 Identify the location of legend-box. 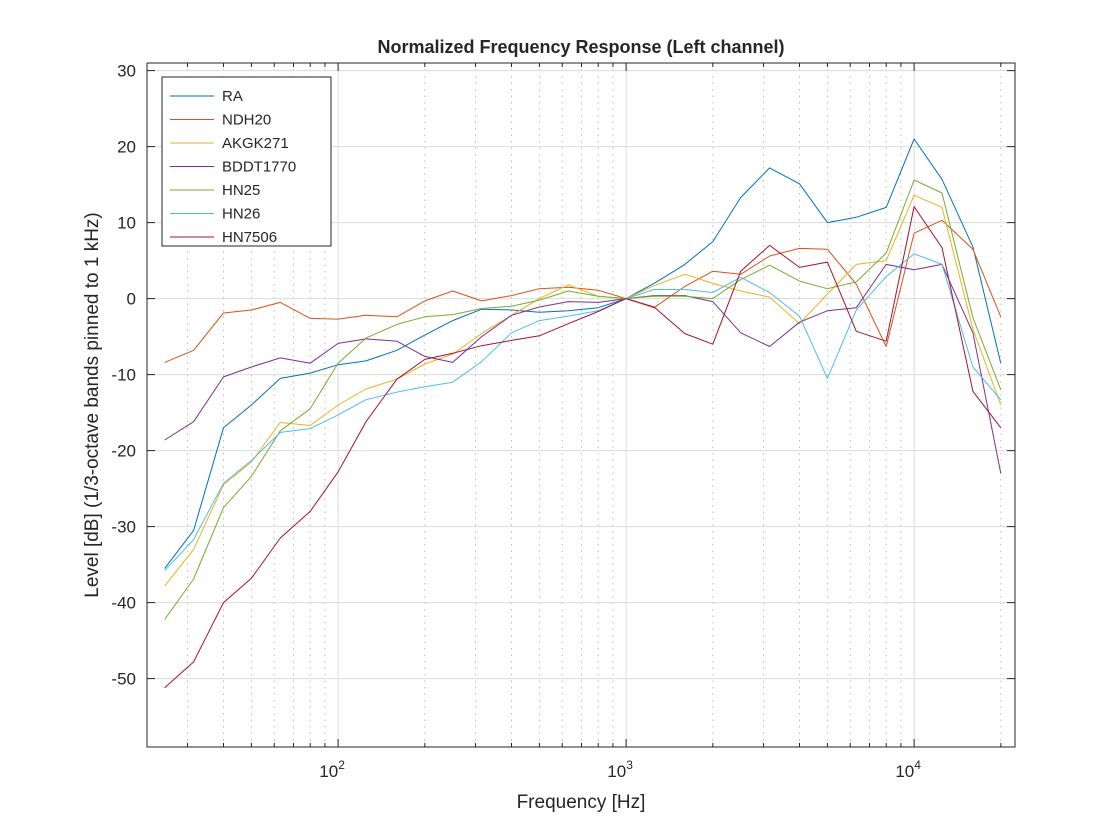
(246, 161).